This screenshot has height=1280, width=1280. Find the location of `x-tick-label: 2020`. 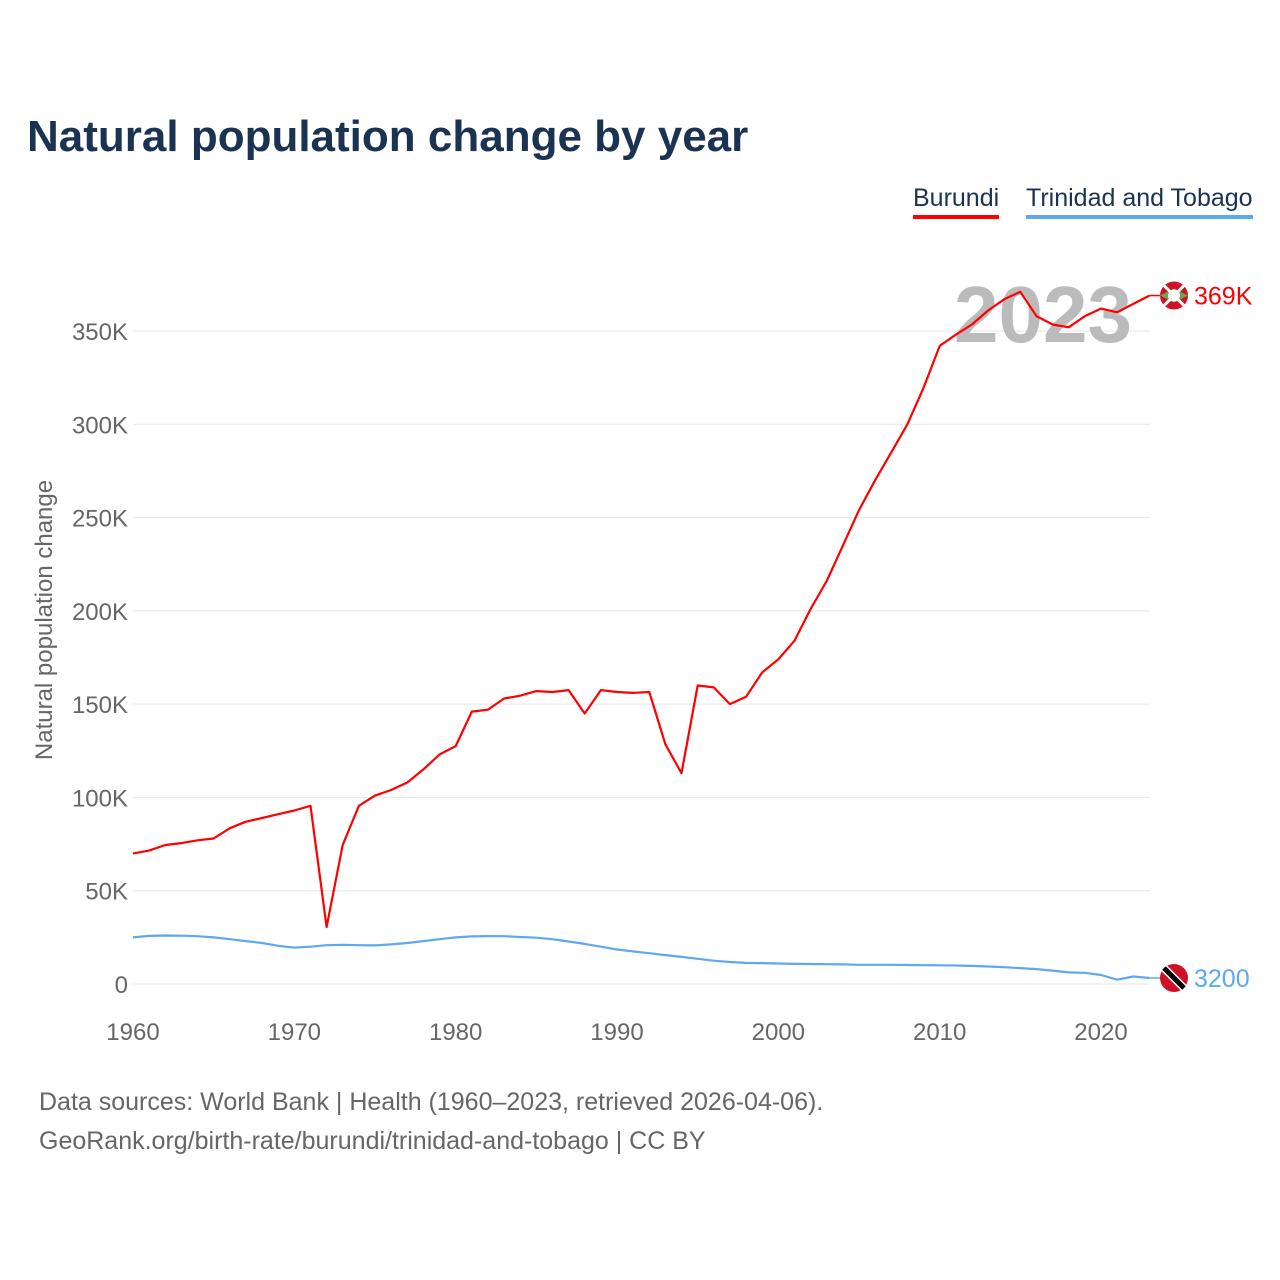

x-tick-label: 2020 is located at coordinates (1100, 1032).